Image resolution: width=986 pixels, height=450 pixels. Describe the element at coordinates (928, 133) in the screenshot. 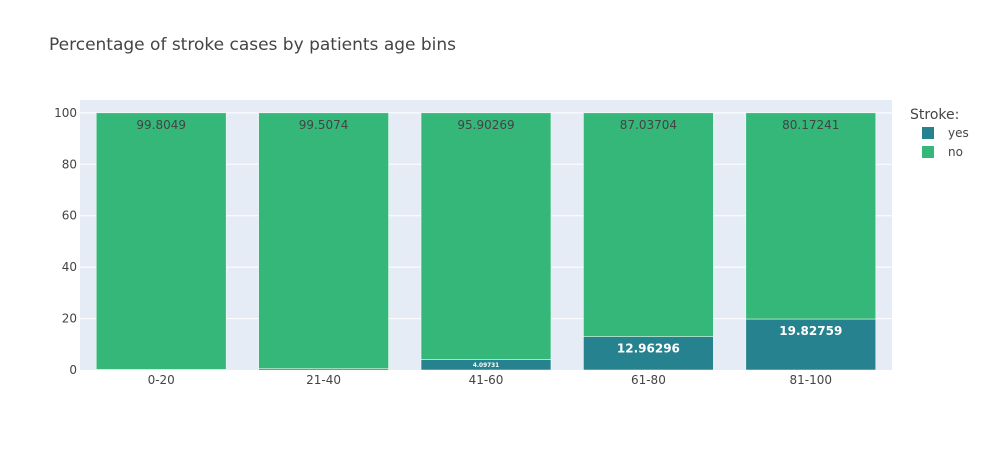

I see `legend-swatch-yes` at that location.